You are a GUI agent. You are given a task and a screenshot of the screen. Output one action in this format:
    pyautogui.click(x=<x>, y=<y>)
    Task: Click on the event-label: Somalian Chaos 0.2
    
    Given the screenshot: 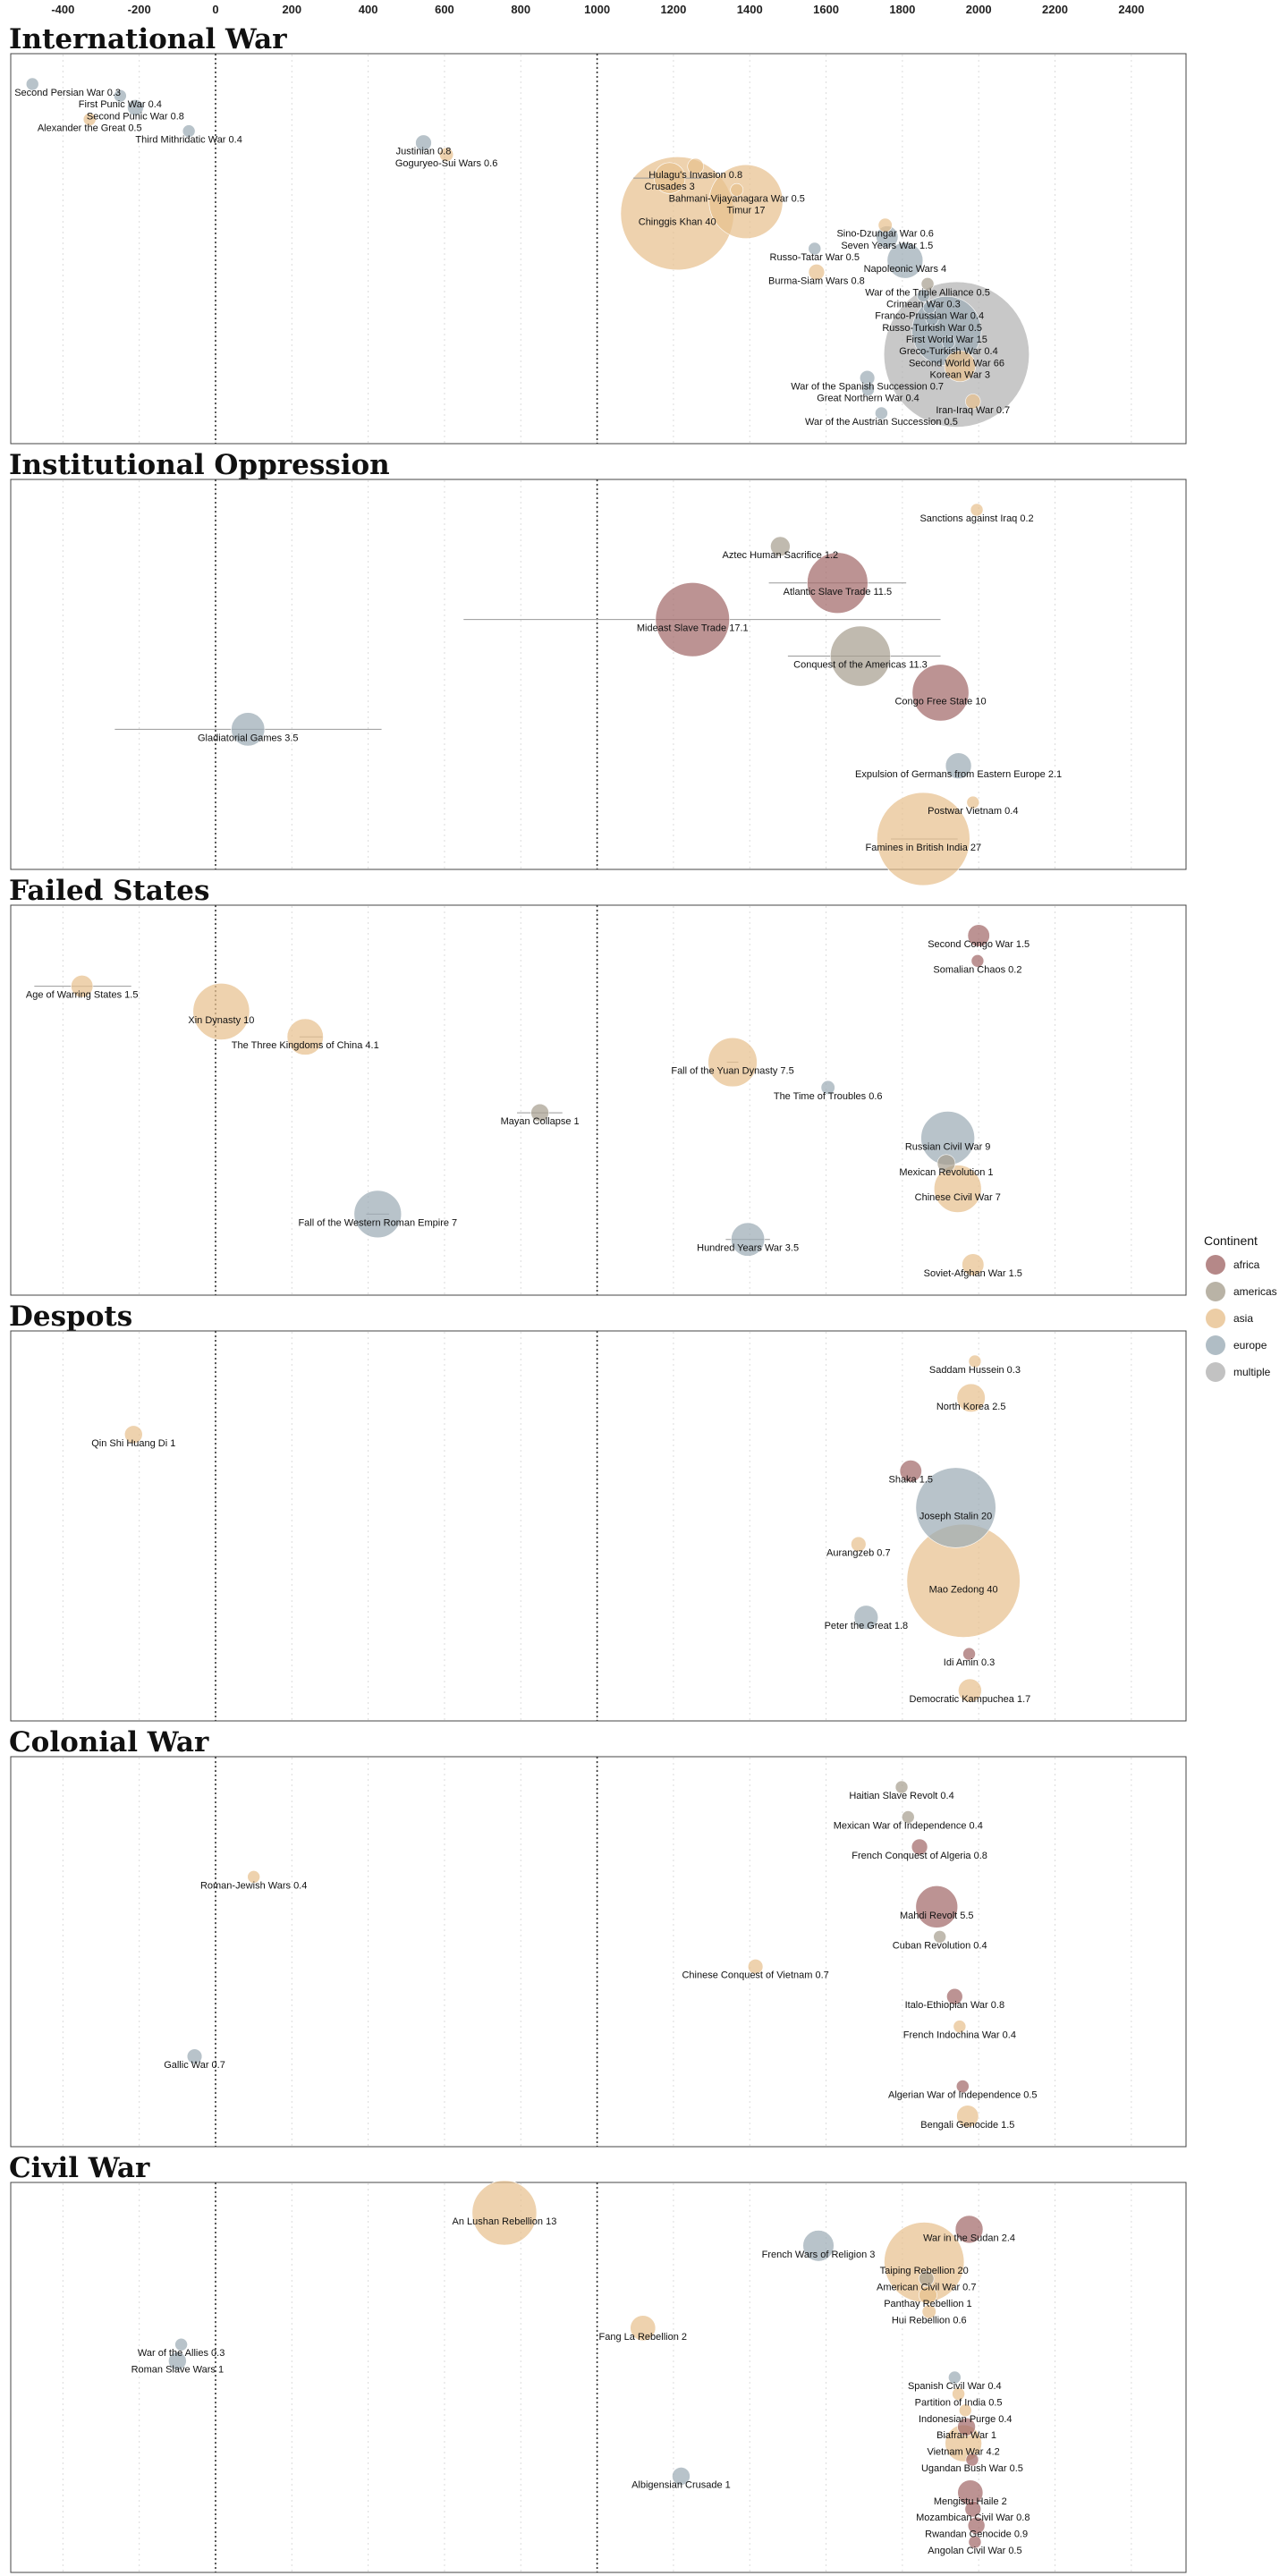 What is the action you would take?
    pyautogui.click(x=977, y=969)
    